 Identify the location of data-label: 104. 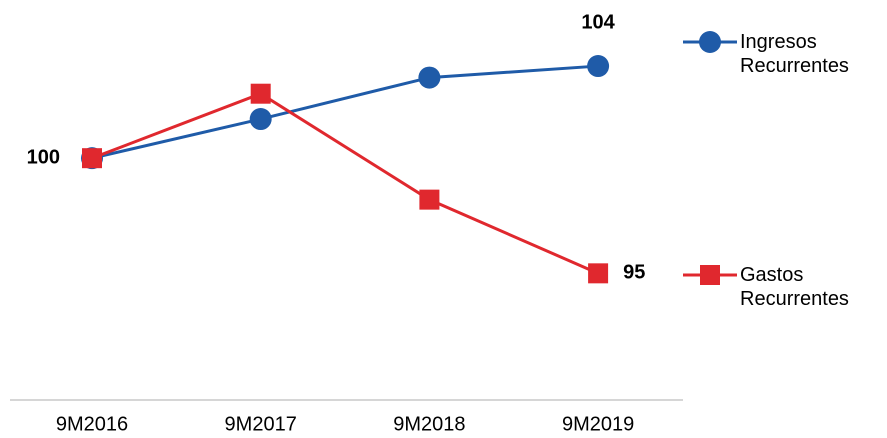
(598, 22).